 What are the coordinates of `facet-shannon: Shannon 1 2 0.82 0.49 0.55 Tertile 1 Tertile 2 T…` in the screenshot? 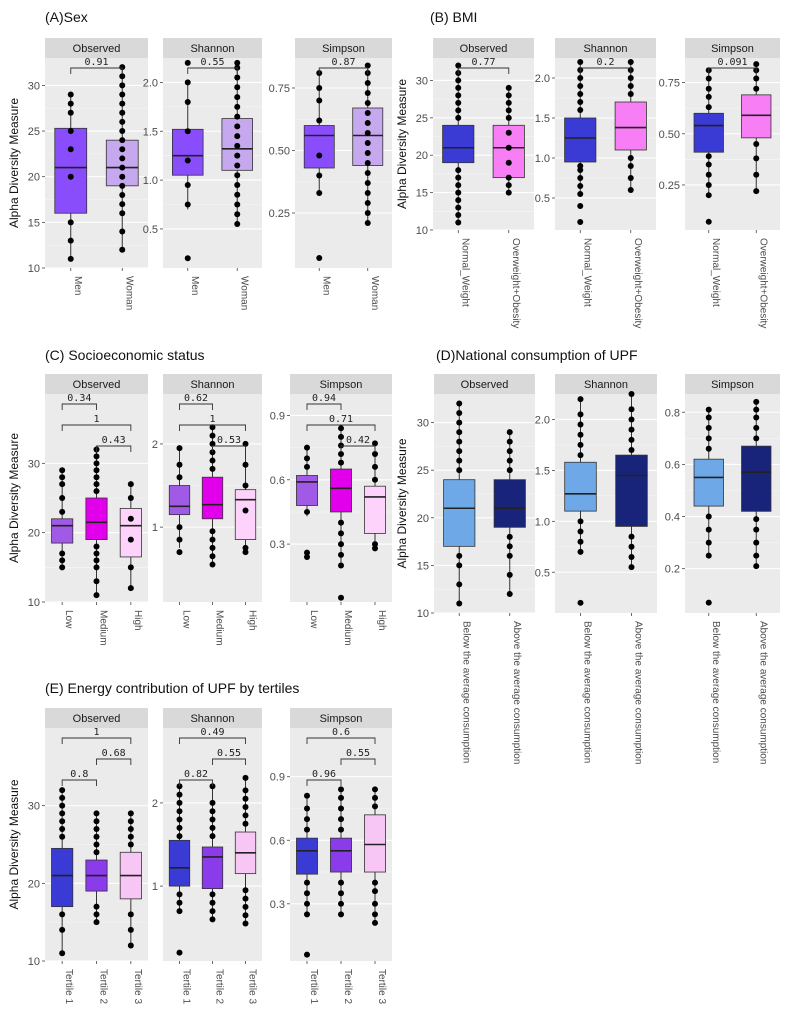 It's located at (207, 856).